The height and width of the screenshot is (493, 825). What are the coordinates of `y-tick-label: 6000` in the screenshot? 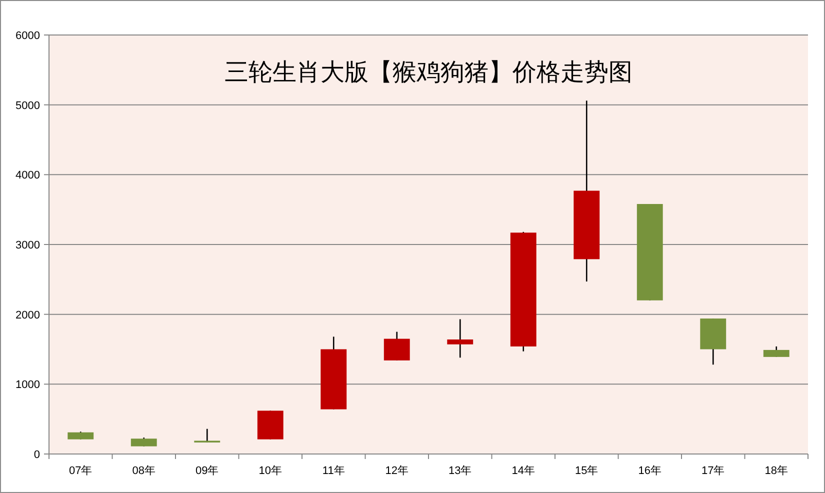 It's located at (28, 36).